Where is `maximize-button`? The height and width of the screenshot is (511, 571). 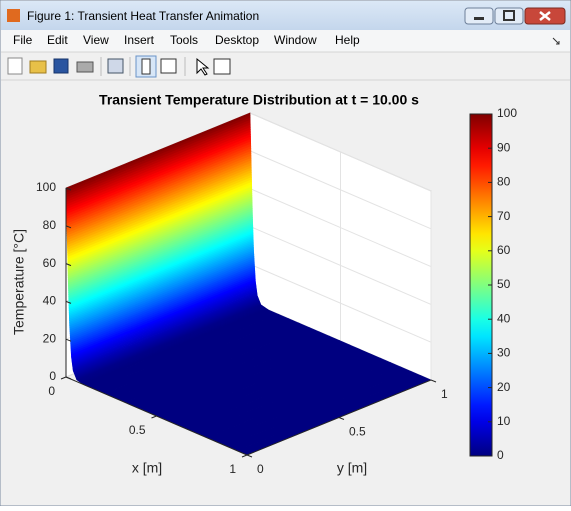 maximize-button is located at coordinates (509, 16).